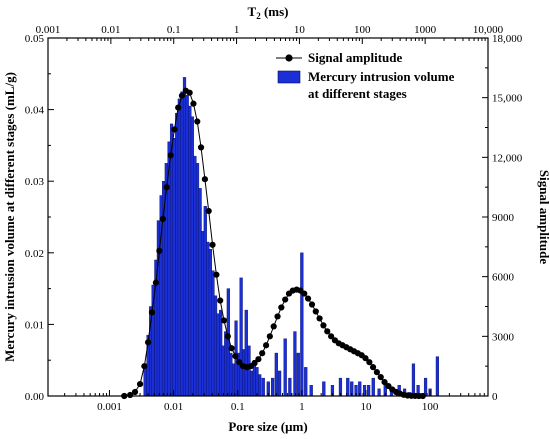  What do you see at coordinates (258, 16) in the screenshot?
I see `x-axis-label-top-sub: 2` at bounding box center [258, 16].